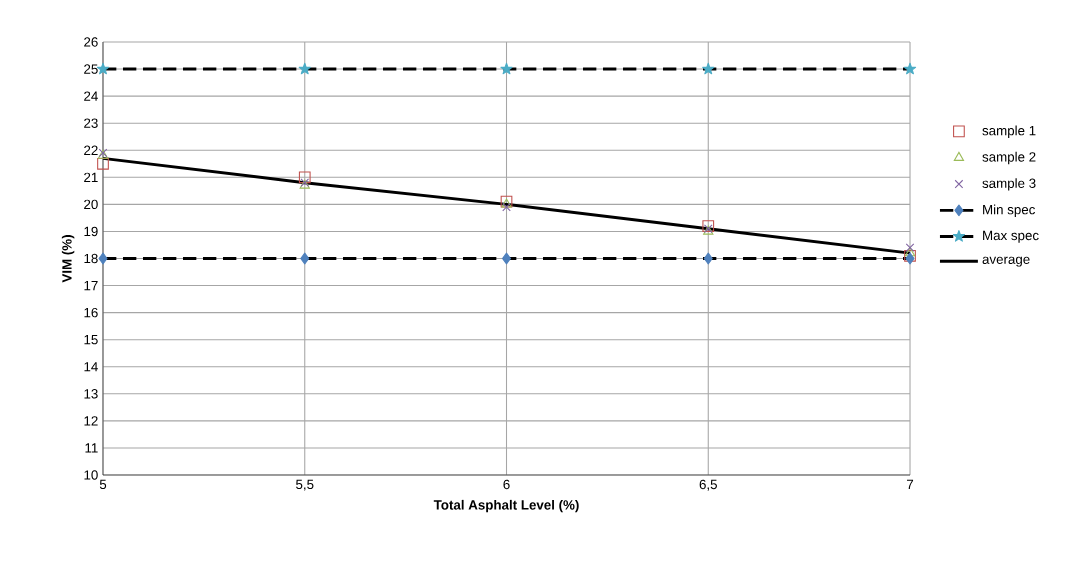 This screenshot has height=567, width=1084. I want to click on y-tick-label: 19, so click(91, 231).